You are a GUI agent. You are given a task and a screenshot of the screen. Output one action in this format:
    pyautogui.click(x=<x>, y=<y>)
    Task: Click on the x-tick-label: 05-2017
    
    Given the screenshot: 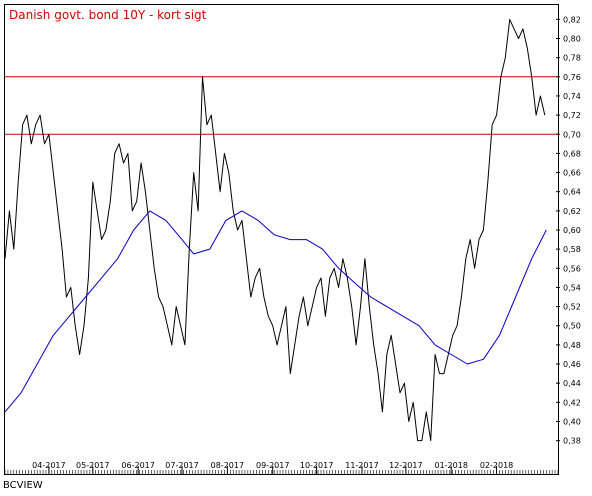 What is the action you would take?
    pyautogui.click(x=92, y=465)
    